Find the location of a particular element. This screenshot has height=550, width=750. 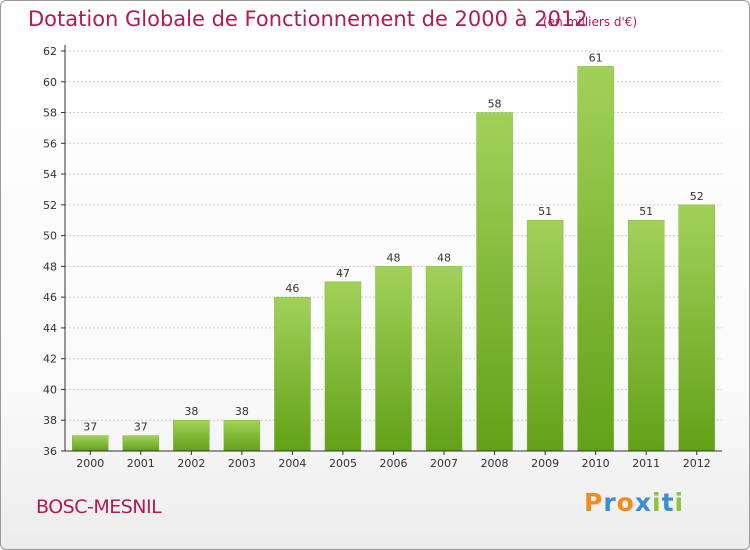

y-tick-label: 40 is located at coordinates (50, 389).